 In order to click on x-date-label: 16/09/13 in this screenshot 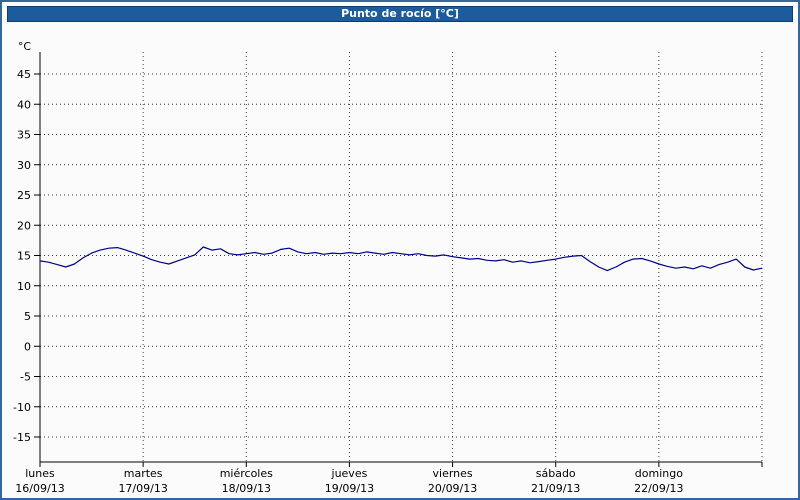, I will do `click(39, 488)`.